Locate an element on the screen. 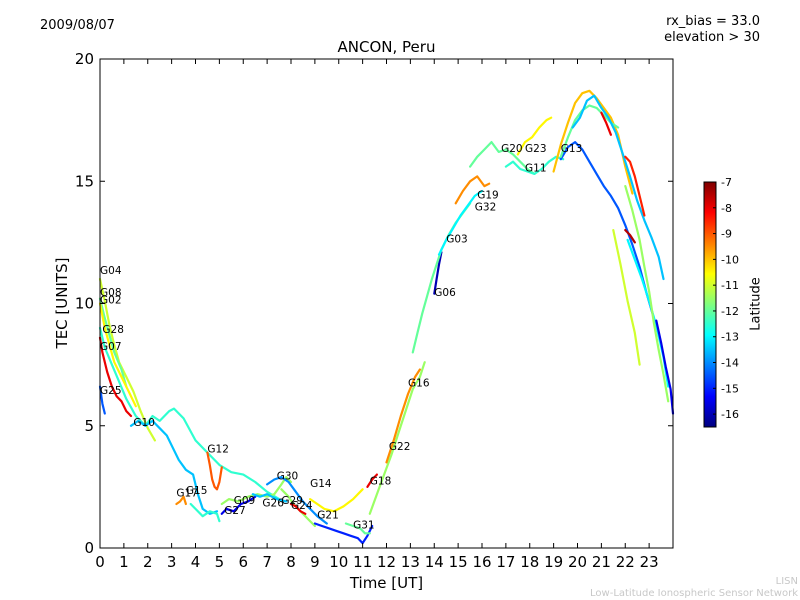 The image size is (800, 600). satellite-label: G31 is located at coordinates (364, 525).